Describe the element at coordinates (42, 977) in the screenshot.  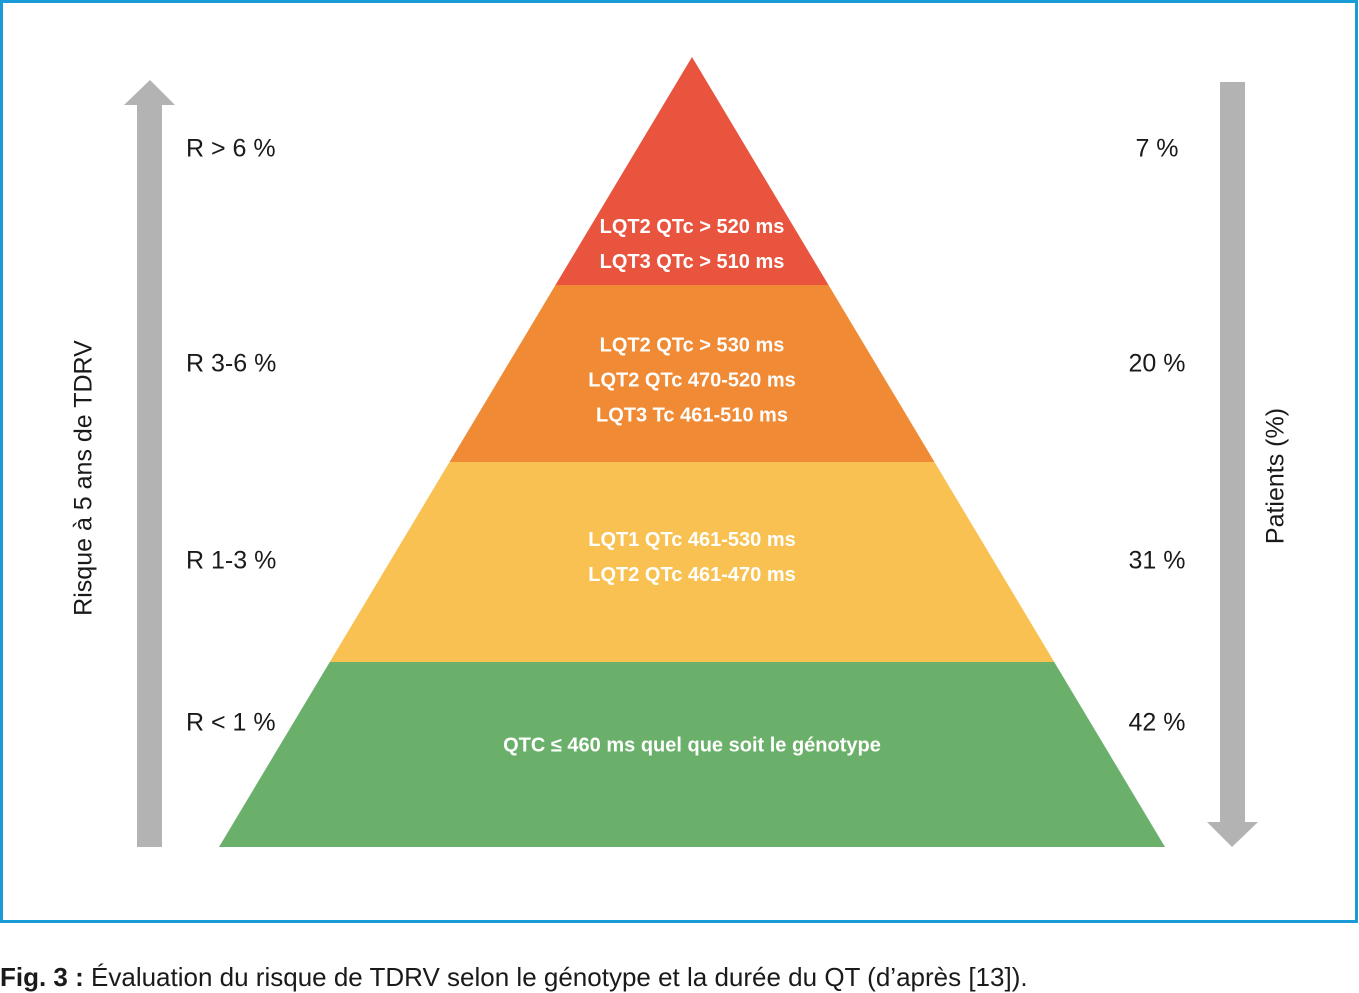
I see `caption-label: Fig. 3 :` at that location.